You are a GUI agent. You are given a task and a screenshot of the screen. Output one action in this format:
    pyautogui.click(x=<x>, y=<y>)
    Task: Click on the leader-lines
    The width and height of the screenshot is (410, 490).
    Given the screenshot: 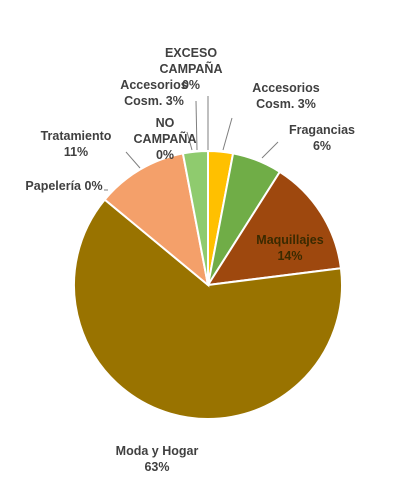 What is the action you would take?
    pyautogui.click(x=191, y=143)
    